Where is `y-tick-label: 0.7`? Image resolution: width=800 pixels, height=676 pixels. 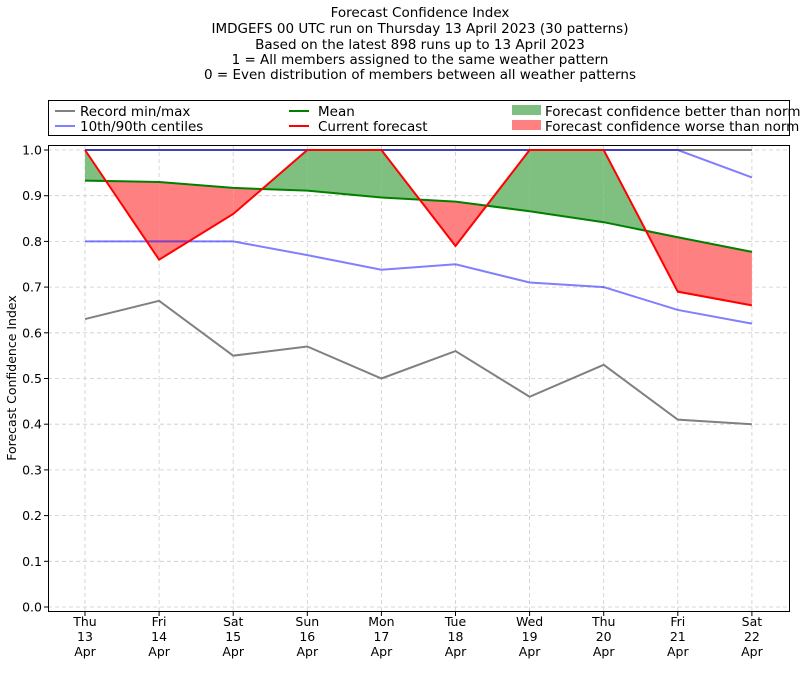
y-tick-label: 0.7 is located at coordinates (32, 287).